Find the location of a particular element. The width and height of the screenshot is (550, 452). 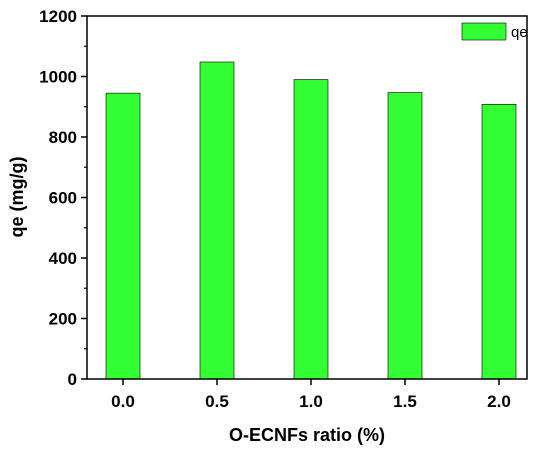

y-axis: 0 200 400 600 800 1000 1200 is located at coordinates (63, 198).